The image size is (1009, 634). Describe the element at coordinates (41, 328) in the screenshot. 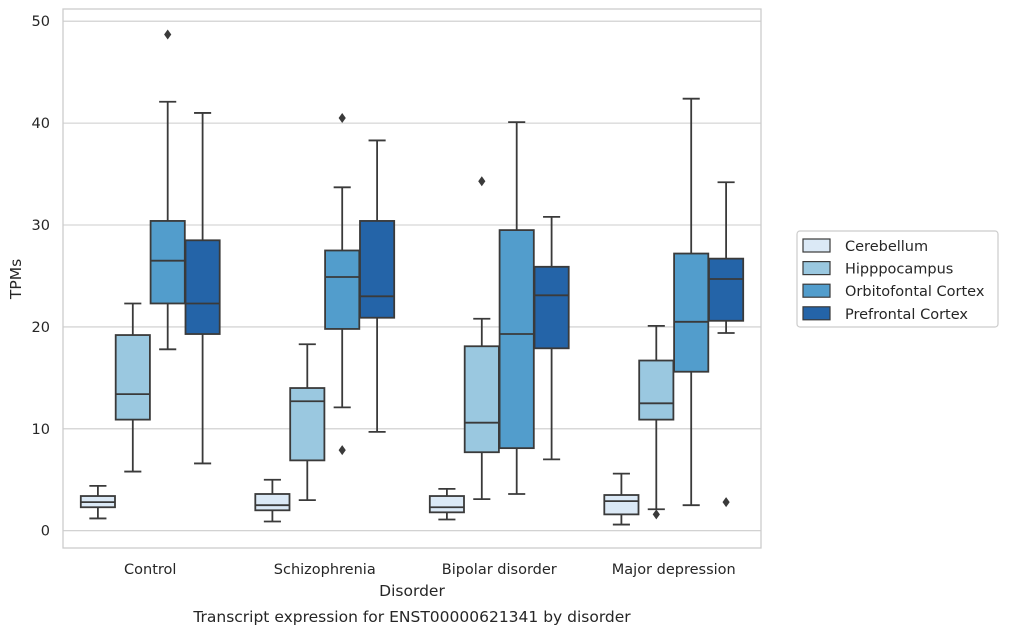

I see `y-tick-label-20: 20` at that location.